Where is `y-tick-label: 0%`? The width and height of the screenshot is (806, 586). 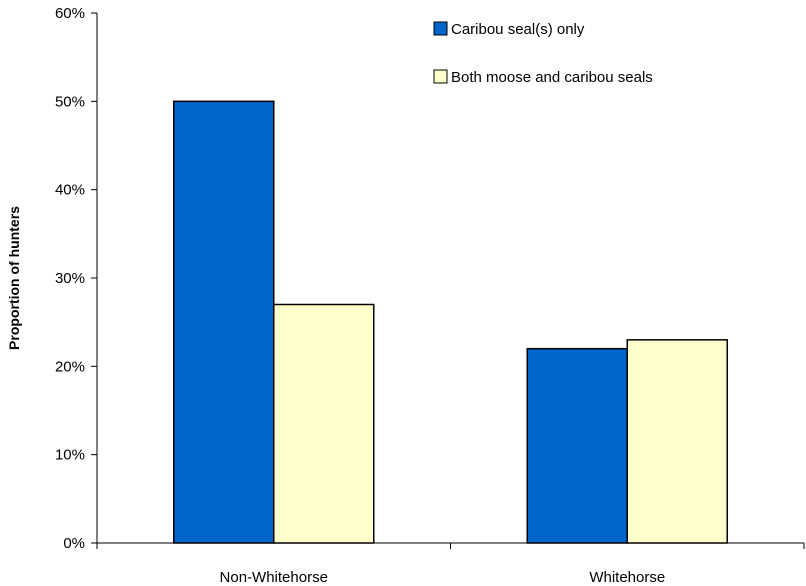
y-tick-label: 0% is located at coordinates (74, 543).